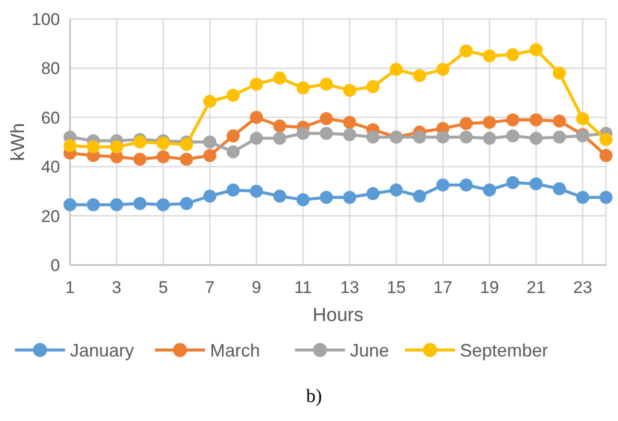 The image size is (618, 421). What do you see at coordinates (536, 287) in the screenshot?
I see `x-tick-label: 21` at bounding box center [536, 287].